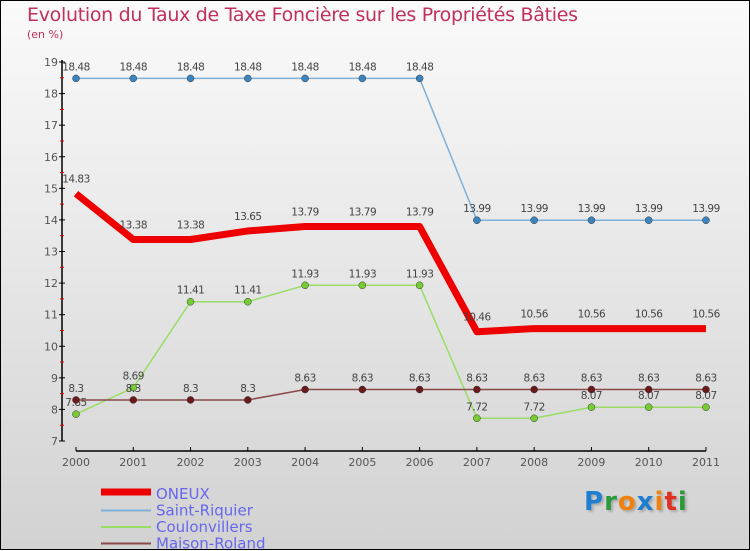 This screenshot has height=551, width=750. I want to click on proxiti-logo: Proxiti, so click(636, 502).